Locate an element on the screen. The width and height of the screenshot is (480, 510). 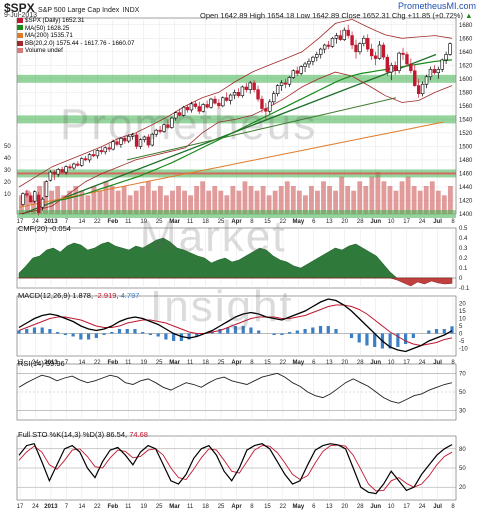
price-tick-label: 1420 is located at coordinates (466, 202).